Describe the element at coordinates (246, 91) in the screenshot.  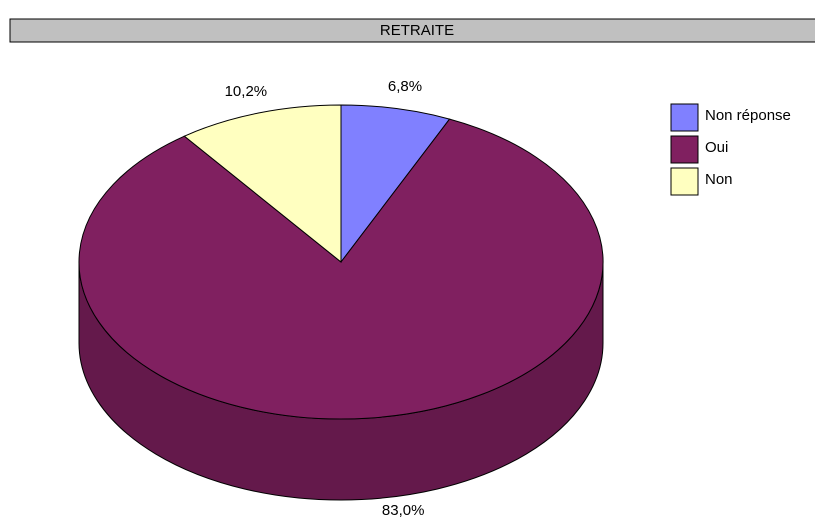
I see `data-label: 10,2%` at that location.